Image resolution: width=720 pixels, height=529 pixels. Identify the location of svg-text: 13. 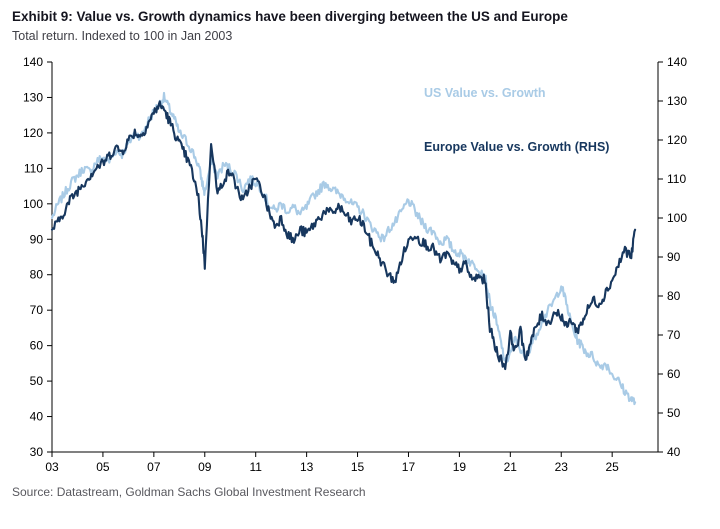
(307, 467).